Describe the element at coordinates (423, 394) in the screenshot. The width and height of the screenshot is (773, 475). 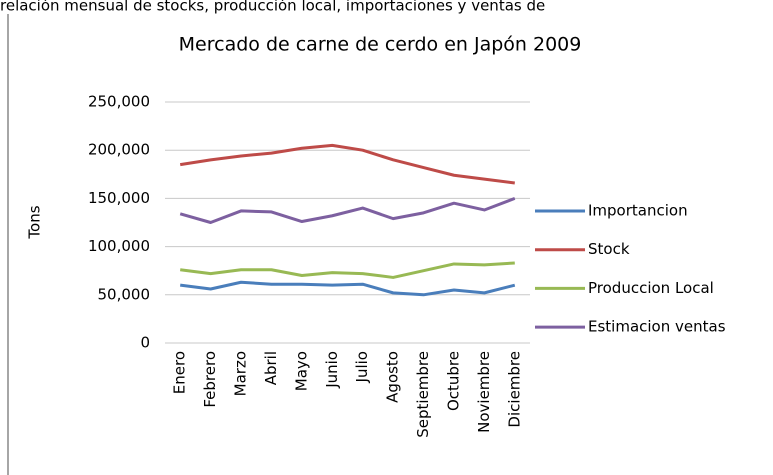
I see `x-tick-label: Septiembre` at that location.